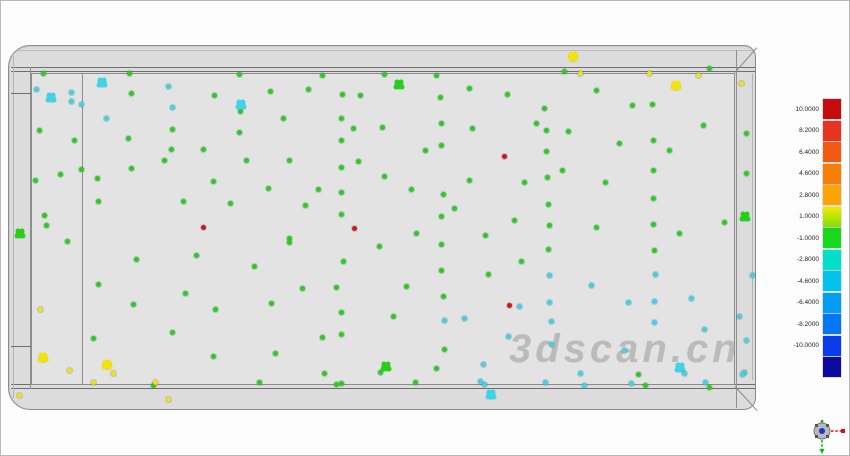 The image size is (850, 456). What do you see at coordinates (13, 227) in the screenshot?
I see `part-left-highlight-line` at bounding box center [13, 227].